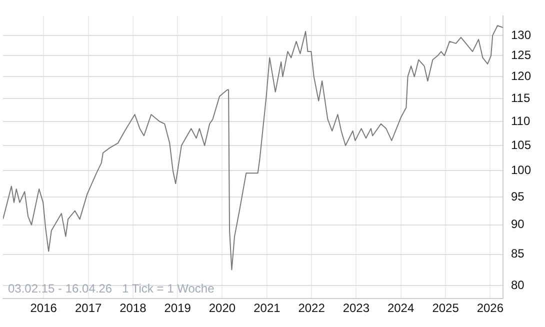 This screenshot has width=545, height=327. I want to click on x-tick-label: 2020, so click(222, 308).